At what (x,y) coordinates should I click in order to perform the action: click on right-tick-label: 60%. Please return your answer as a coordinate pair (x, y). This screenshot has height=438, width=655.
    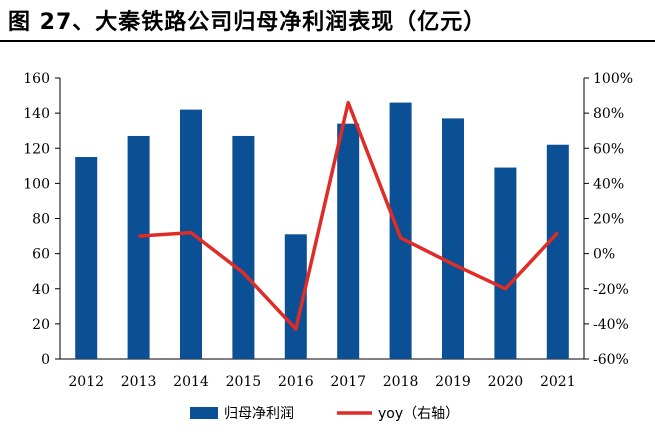
    Looking at the image, I should click on (608, 149).